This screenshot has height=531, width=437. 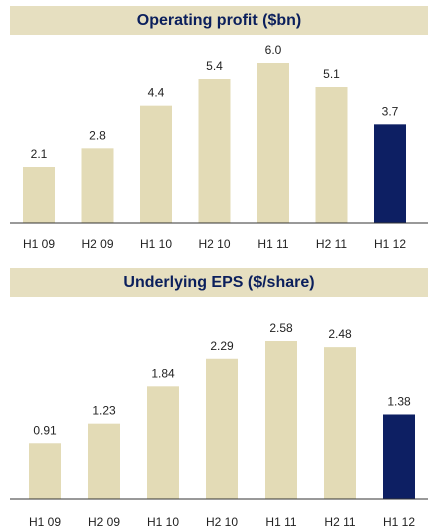 What do you see at coordinates (104, 411) in the screenshot?
I see `bar-value-label: 1.23` at bounding box center [104, 411].